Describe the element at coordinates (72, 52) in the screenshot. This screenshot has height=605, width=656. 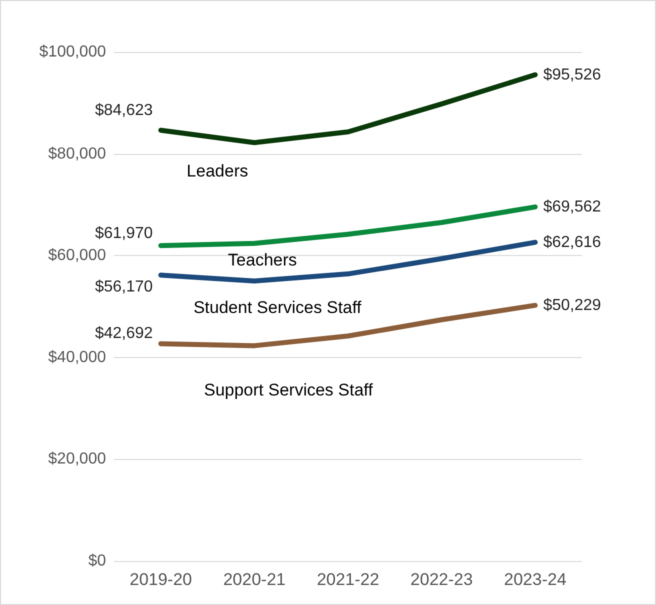
I see `y-tick-label: $100,000` at that location.